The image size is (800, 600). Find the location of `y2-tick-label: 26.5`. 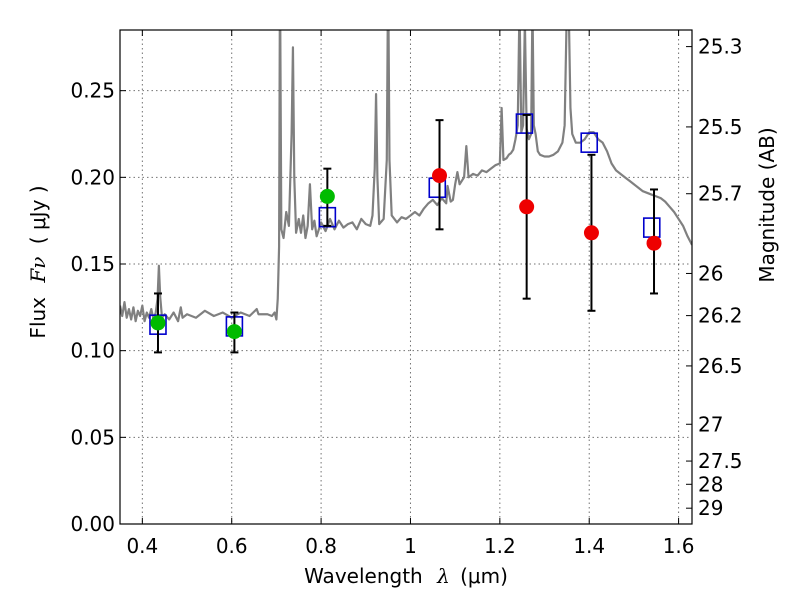

y2-tick-label: 26.5 is located at coordinates (720, 366).